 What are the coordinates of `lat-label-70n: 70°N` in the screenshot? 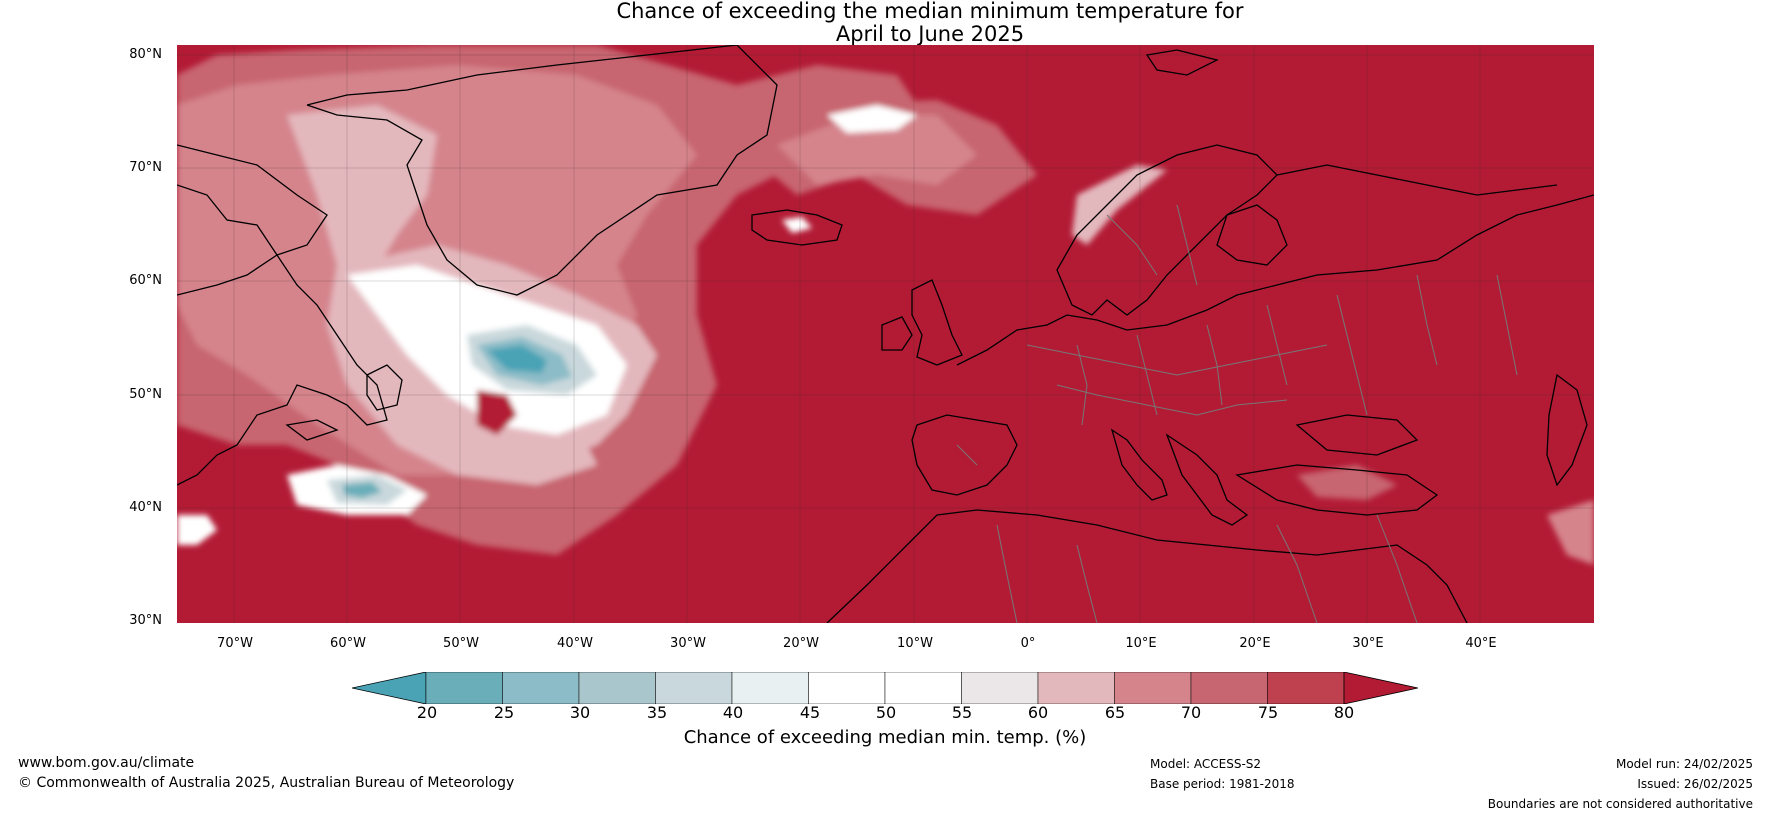 It's located at (145, 167).